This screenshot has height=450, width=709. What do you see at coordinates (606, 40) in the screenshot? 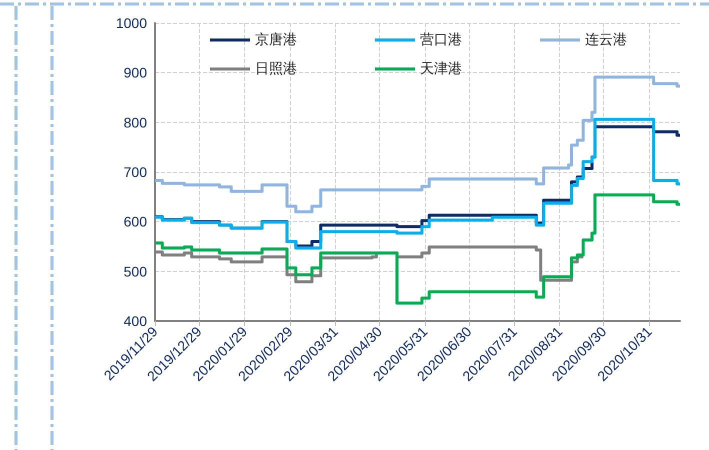
I see `legend-label: 连云港` at bounding box center [606, 40].